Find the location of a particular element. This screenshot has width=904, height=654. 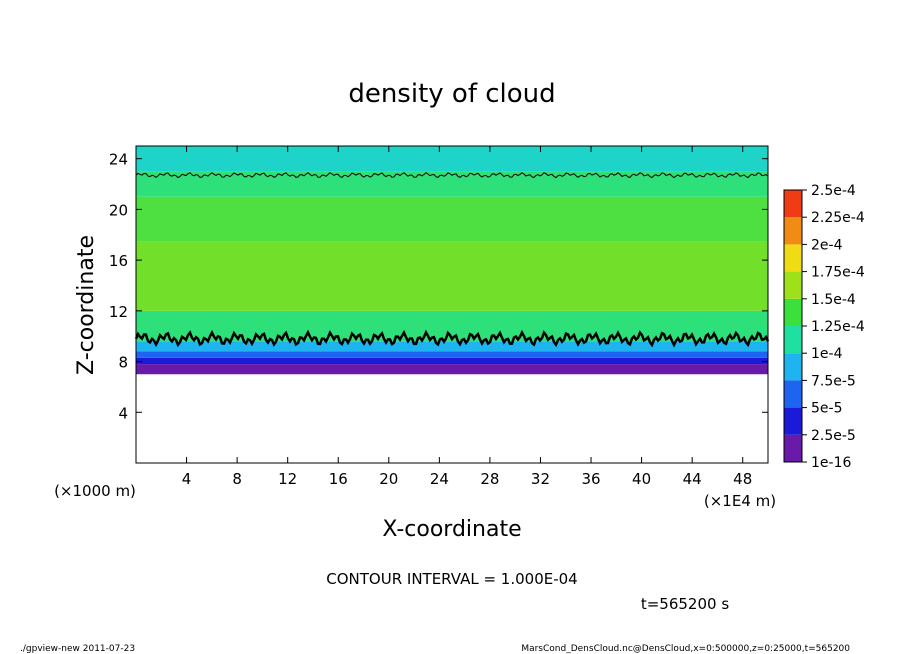

colorbar-label-3: 7.5e-5 is located at coordinates (833, 381).